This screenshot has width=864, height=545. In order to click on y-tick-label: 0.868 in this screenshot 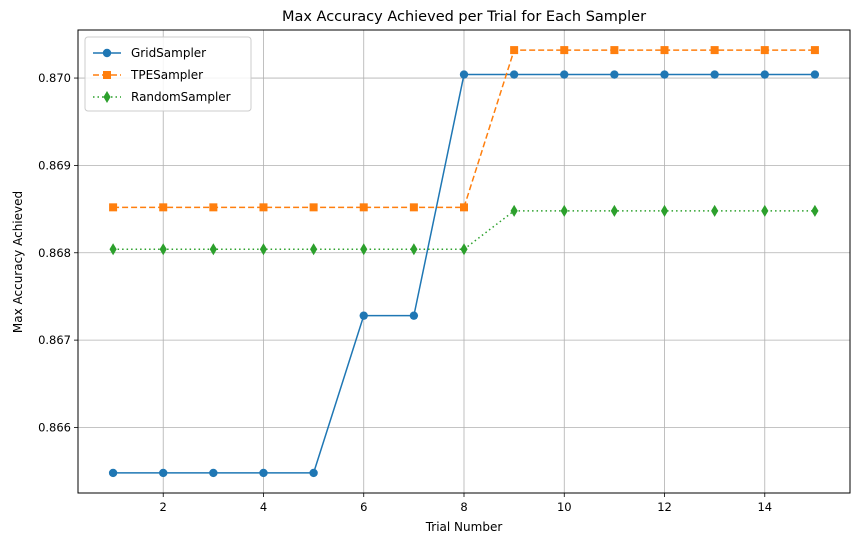, I will do `click(54, 253)`.